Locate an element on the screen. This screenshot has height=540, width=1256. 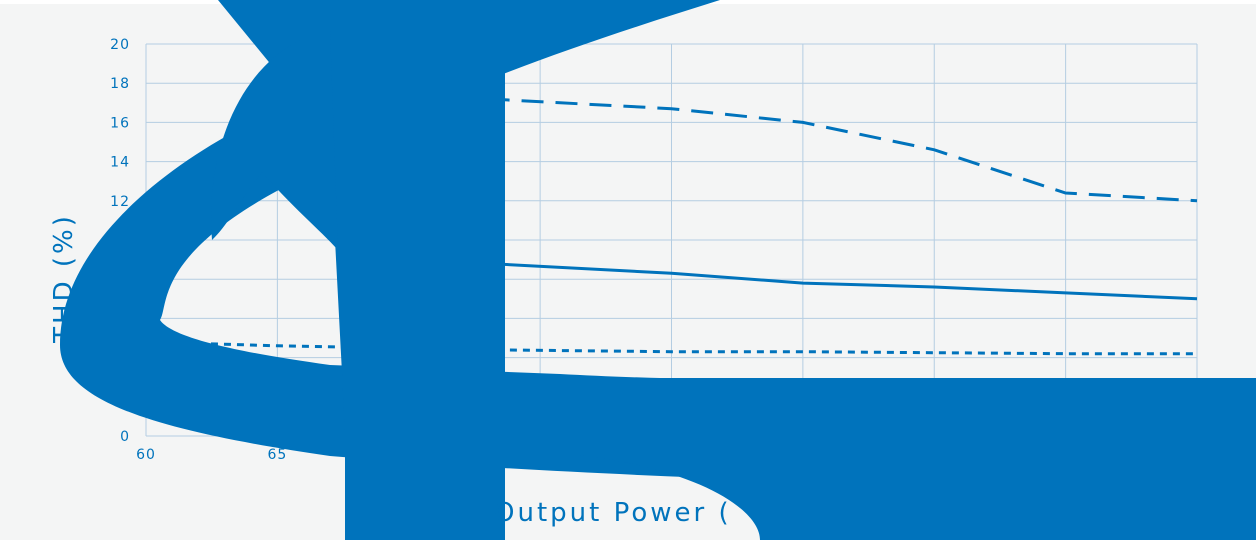
y-tick-label: 20 is located at coordinates (120, 45).